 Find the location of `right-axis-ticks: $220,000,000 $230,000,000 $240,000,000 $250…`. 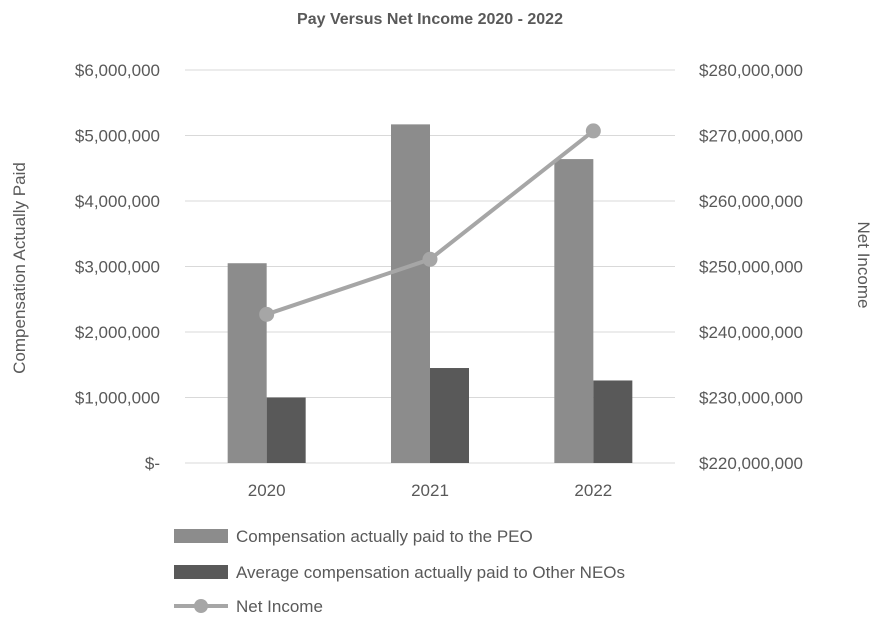

right-axis-ticks: $220,000,000 $230,000,000 $240,000,000 $250… is located at coordinates (751, 267).